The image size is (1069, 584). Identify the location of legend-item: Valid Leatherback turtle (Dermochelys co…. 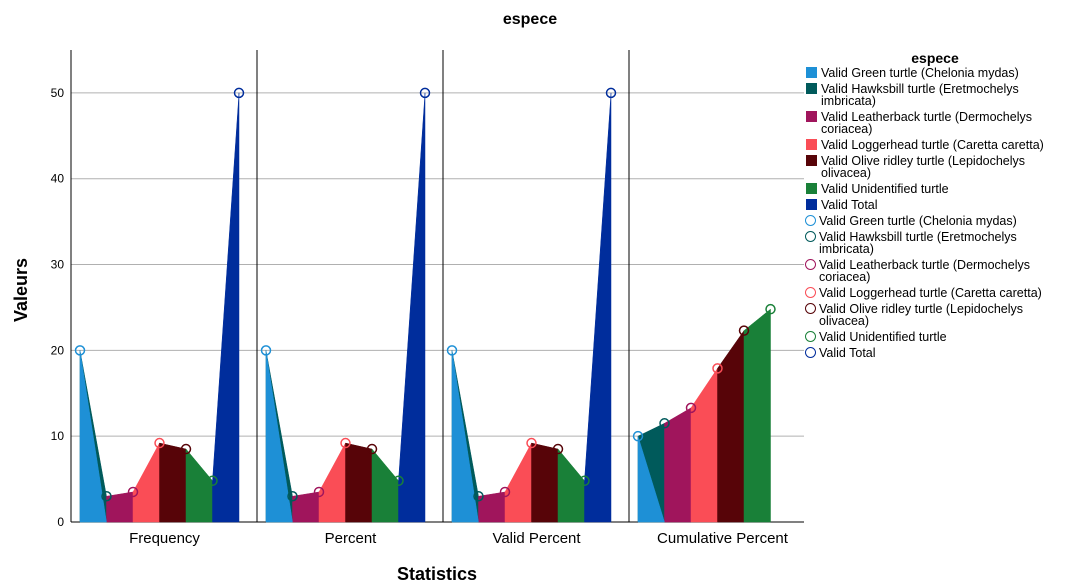
(935, 271).